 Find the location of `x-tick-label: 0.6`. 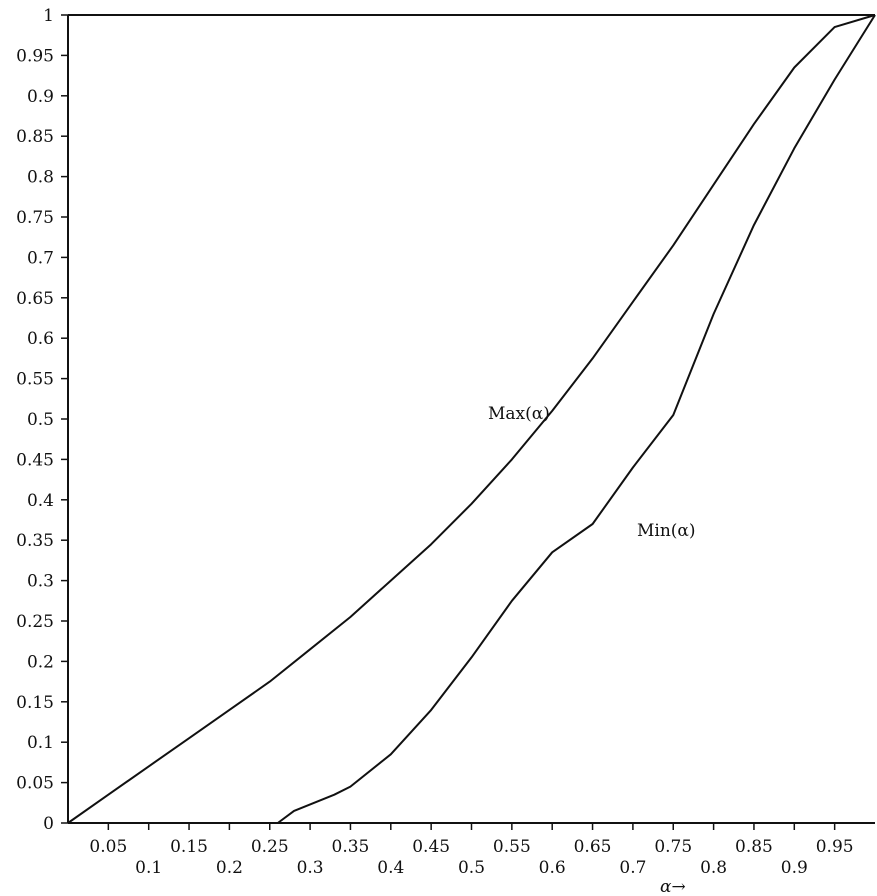

x-tick-label: 0.6 is located at coordinates (552, 868).